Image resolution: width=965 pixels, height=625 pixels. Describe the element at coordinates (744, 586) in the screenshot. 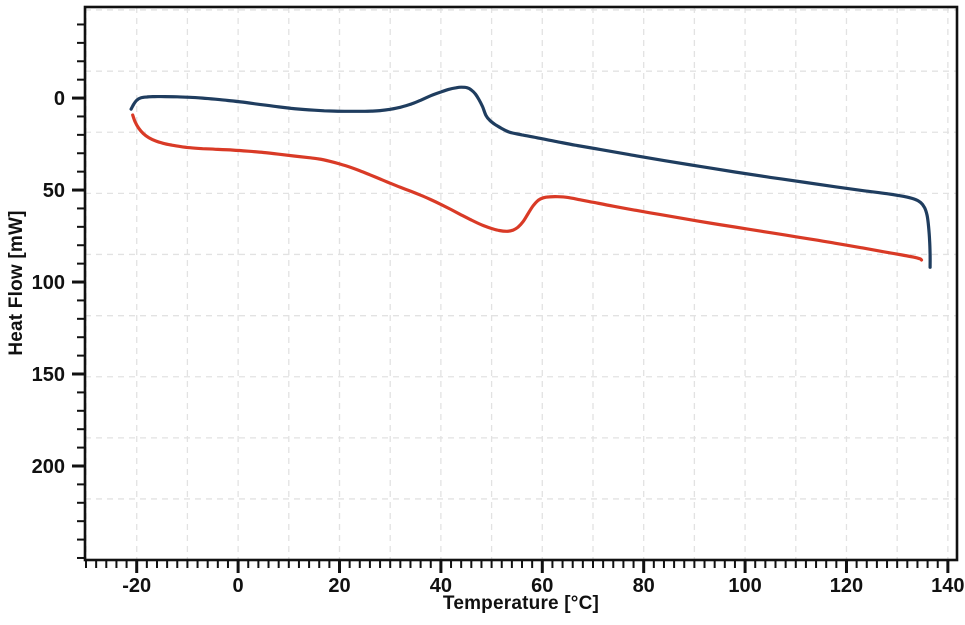

I see `x-tick-label: 100` at that location.